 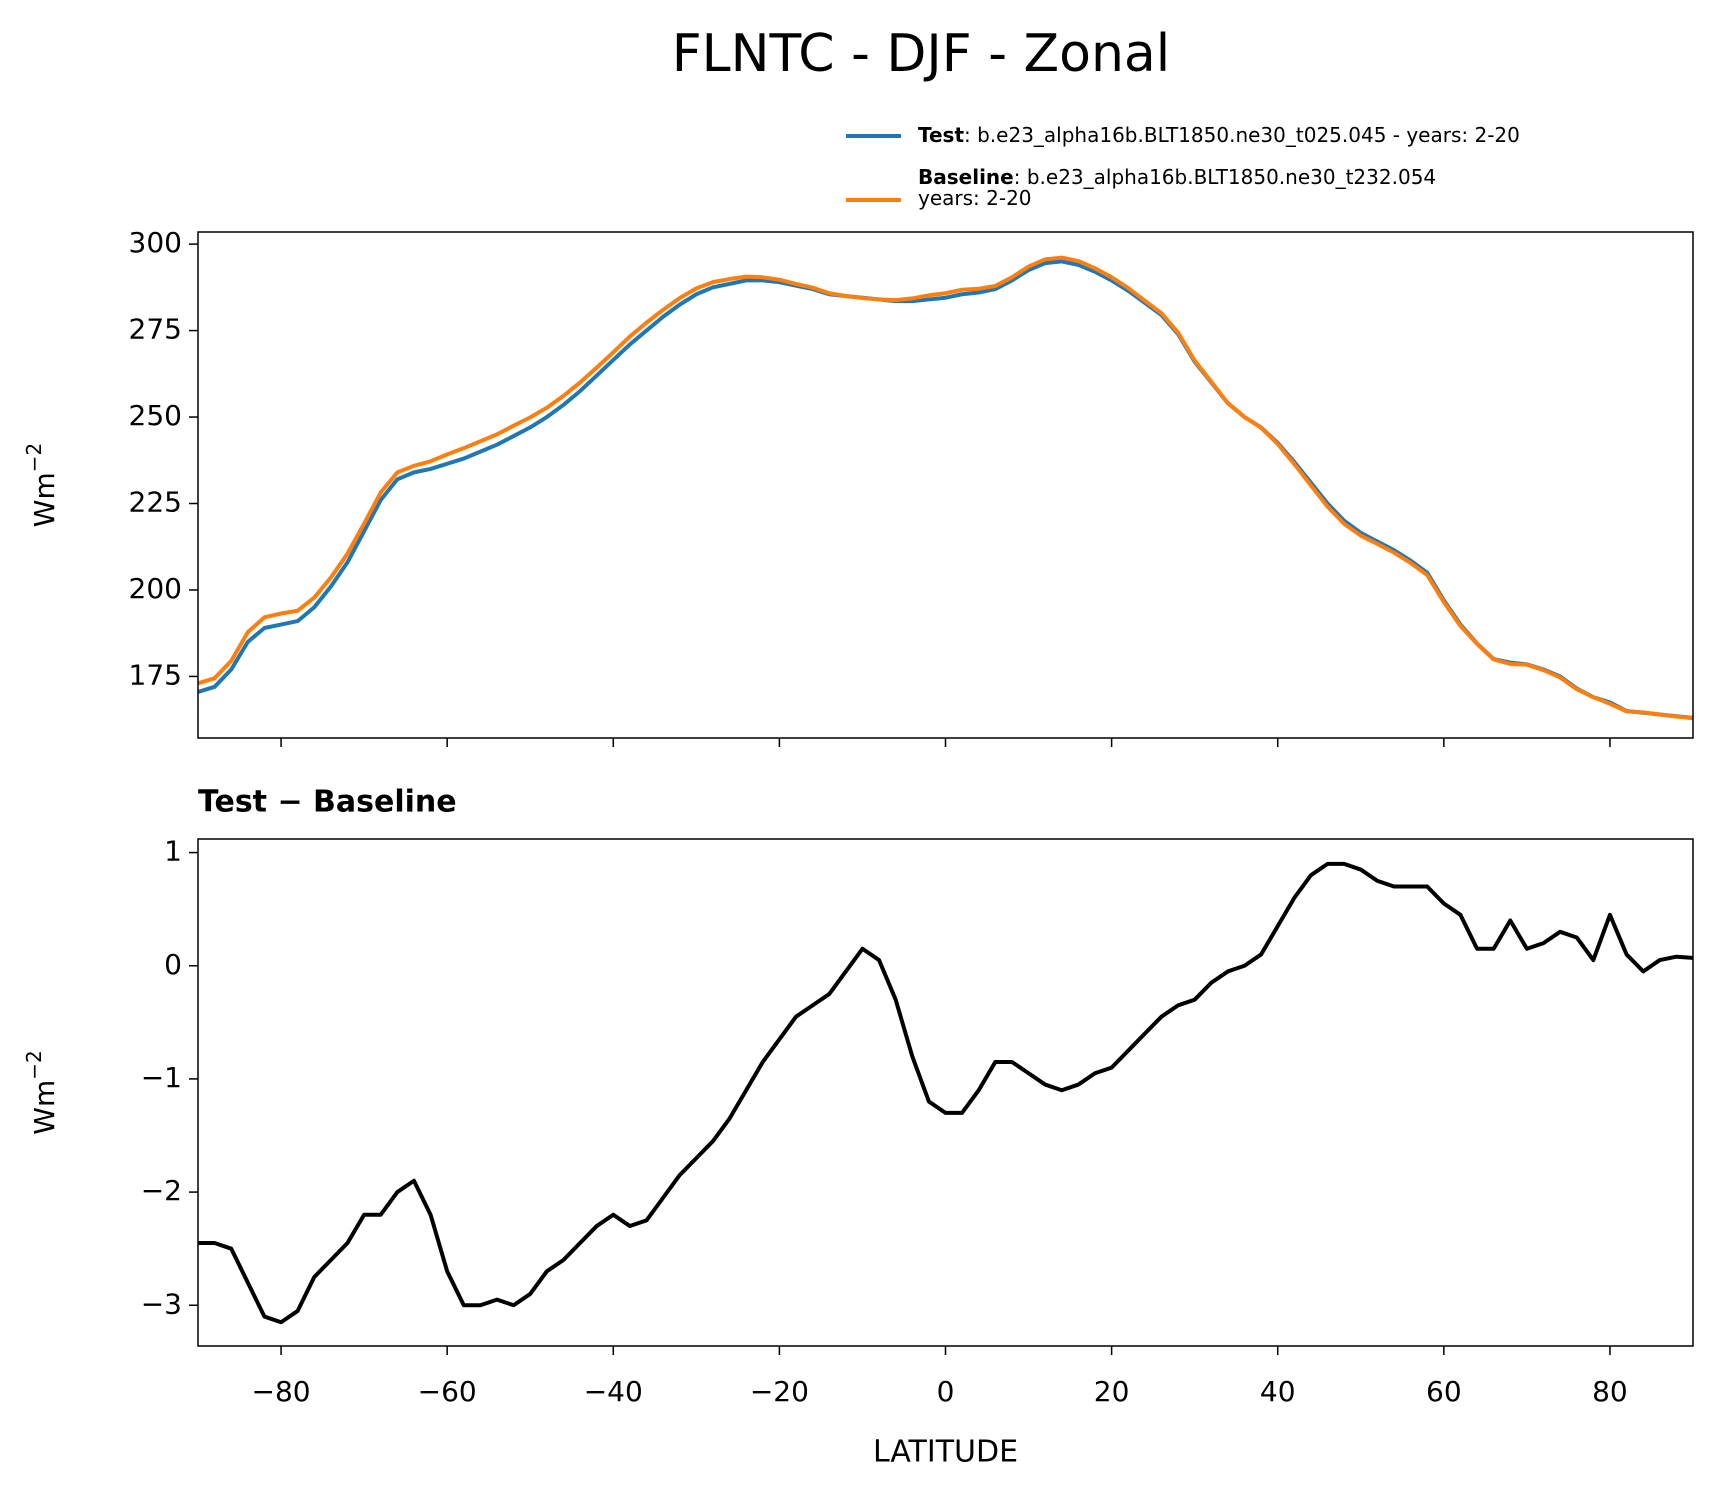 What do you see at coordinates (966, 177) in the screenshot?
I see `legend-name: Baseline` at bounding box center [966, 177].